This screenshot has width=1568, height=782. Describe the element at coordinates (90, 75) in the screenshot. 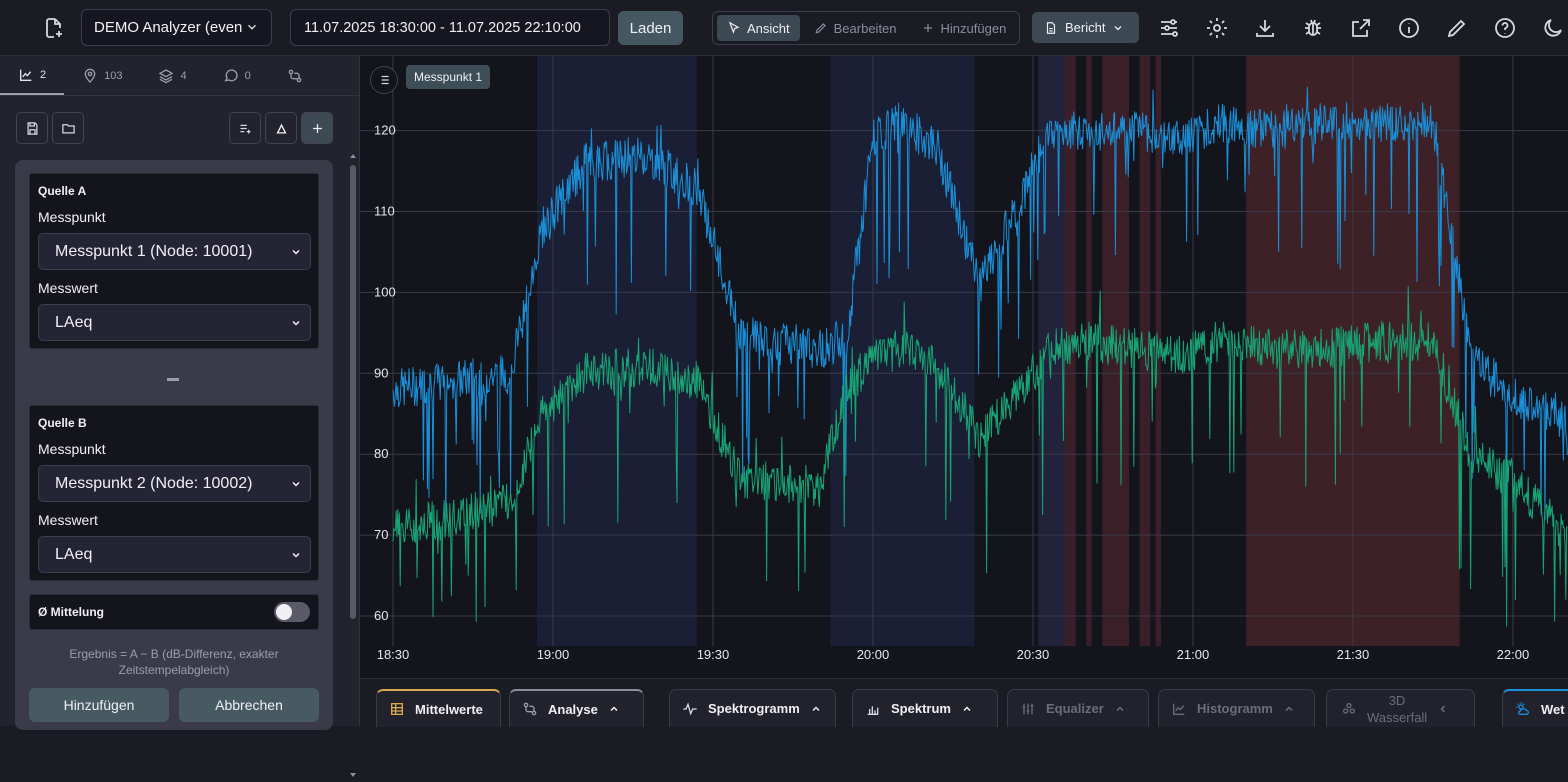

I see `location-pin-icon` at that location.